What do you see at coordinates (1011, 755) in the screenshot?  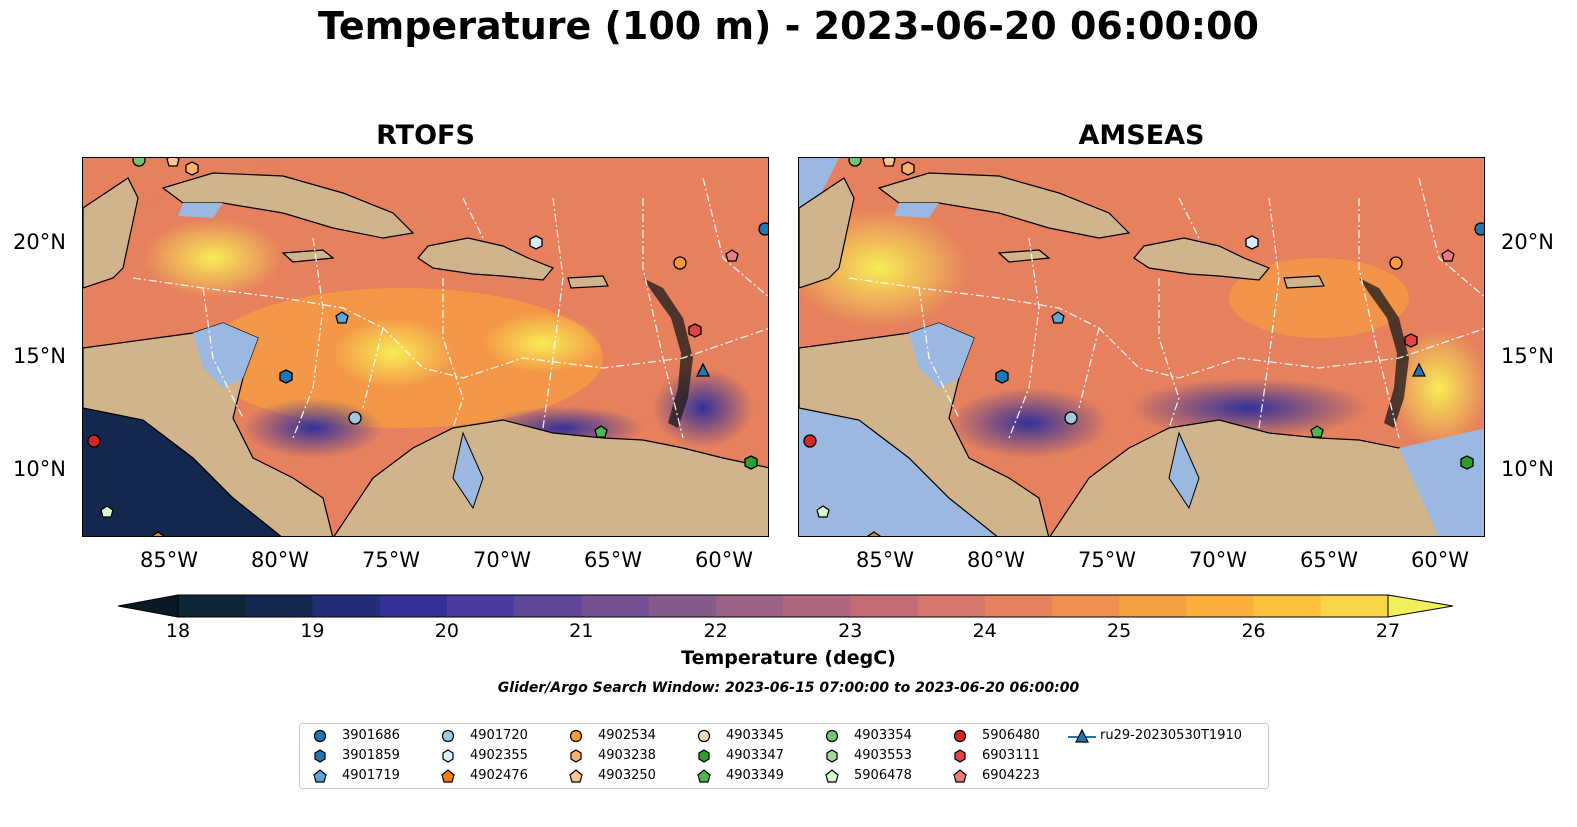 I see `legend-item-label: 6903111` at bounding box center [1011, 755].